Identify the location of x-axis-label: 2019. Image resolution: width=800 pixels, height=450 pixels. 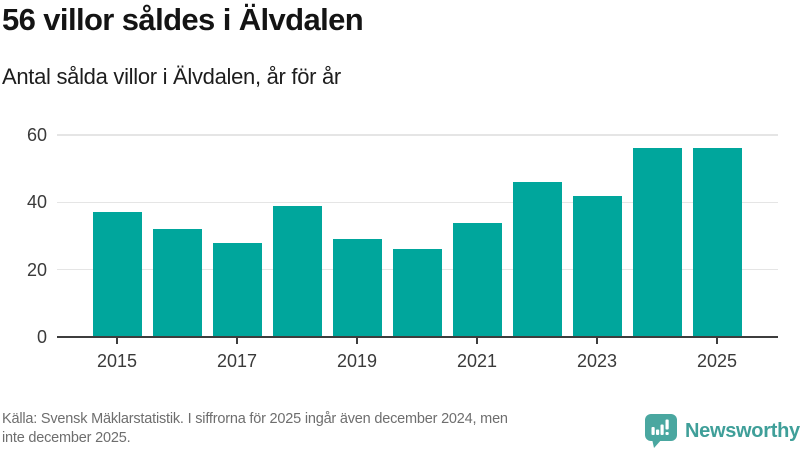
(357, 361).